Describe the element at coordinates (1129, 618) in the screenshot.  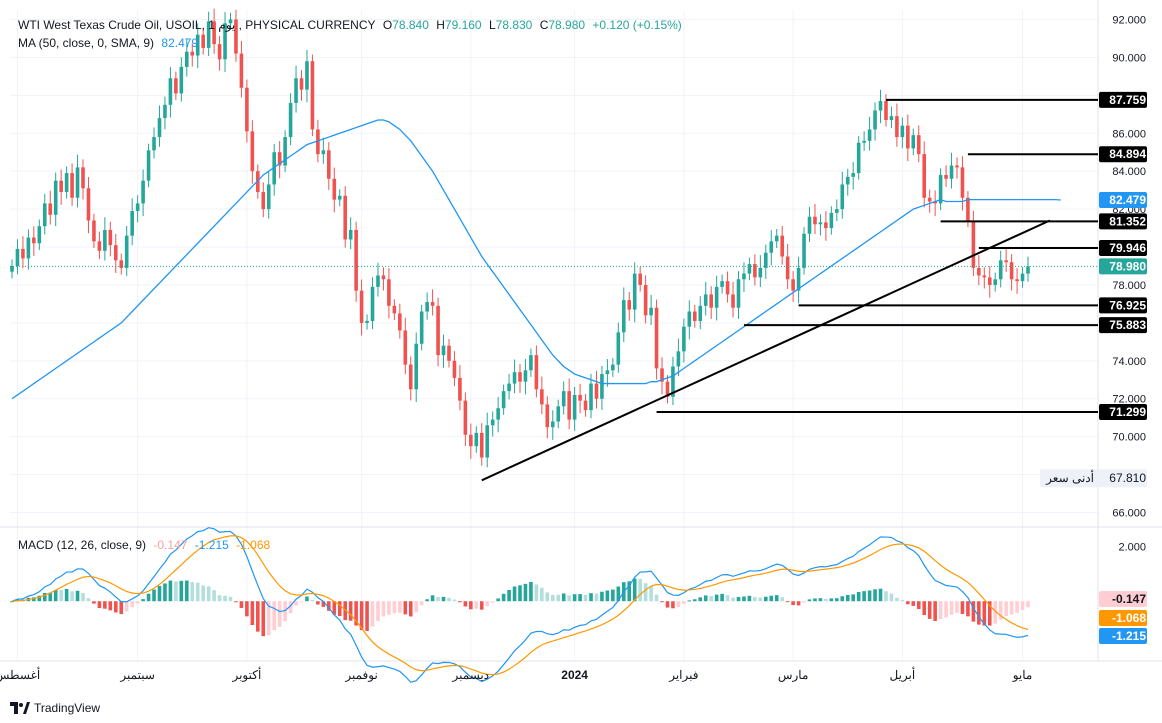
I see `macd-signal-tag-label: -1.068` at that location.